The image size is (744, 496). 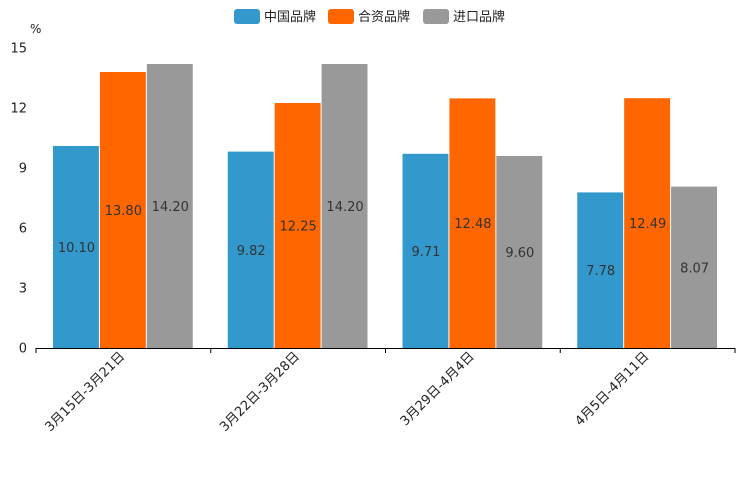 I want to click on legend-item-3: 进口品牌, so click(x=464, y=17).